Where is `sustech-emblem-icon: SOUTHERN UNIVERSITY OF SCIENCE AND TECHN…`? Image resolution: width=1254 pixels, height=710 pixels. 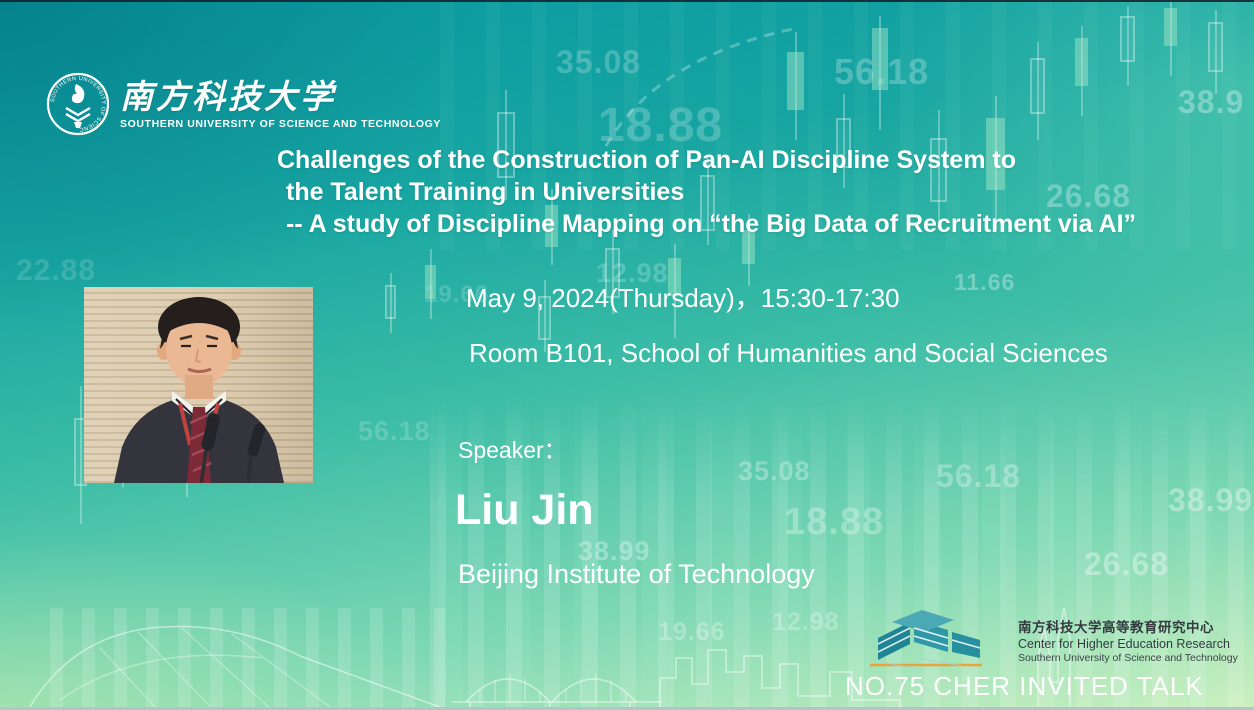 sustech-emblem-icon: SOUTHERN UNIVERSITY OF SCIENCE AND TECHN… is located at coordinates (78, 104).